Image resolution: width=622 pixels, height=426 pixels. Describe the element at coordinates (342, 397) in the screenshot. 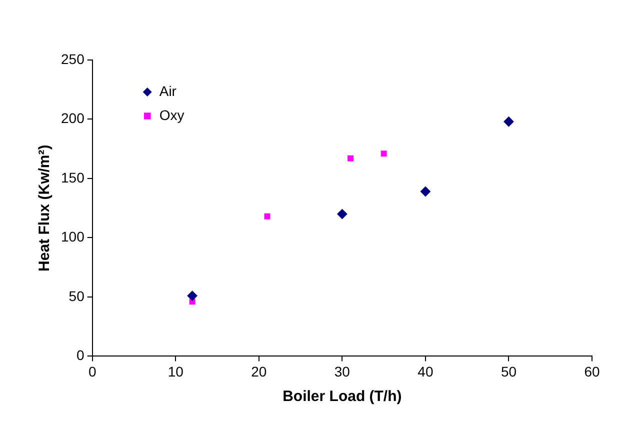

I see `x-axis-title: Boiler Load (T/h)` at that location.